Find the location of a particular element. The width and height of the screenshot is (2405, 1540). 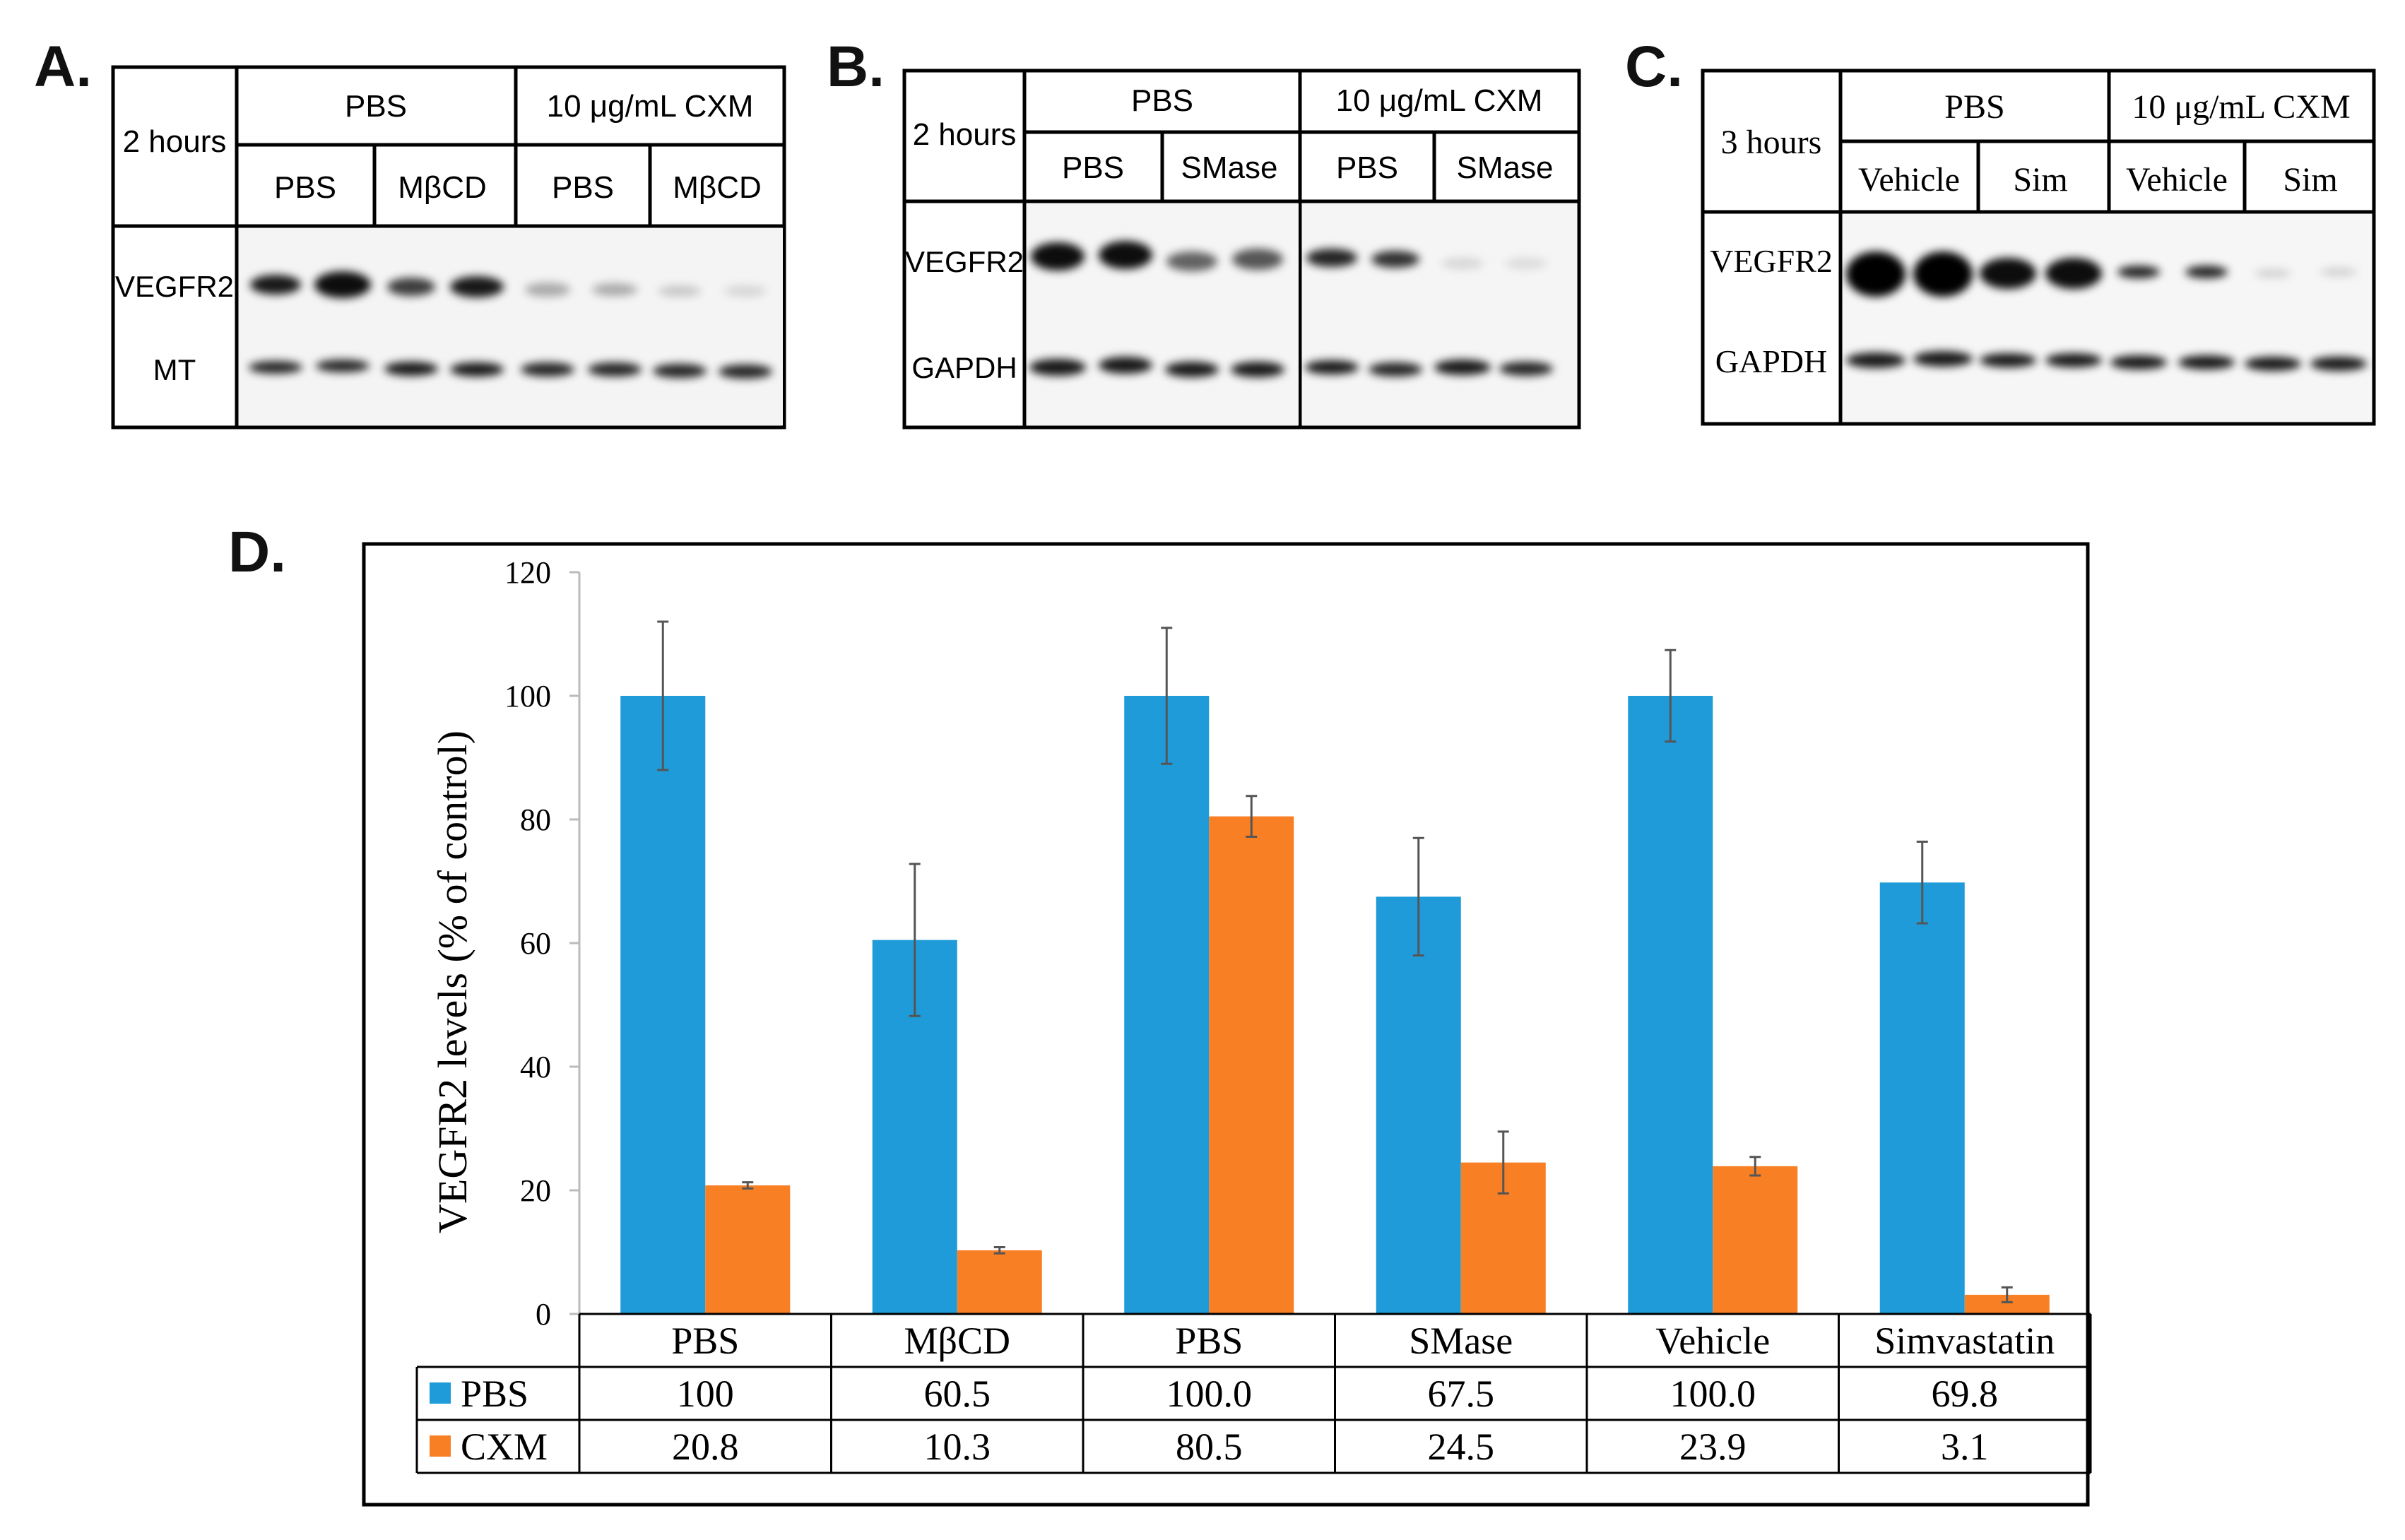

blot-a-lane-2: MβCD is located at coordinates (443, 187).